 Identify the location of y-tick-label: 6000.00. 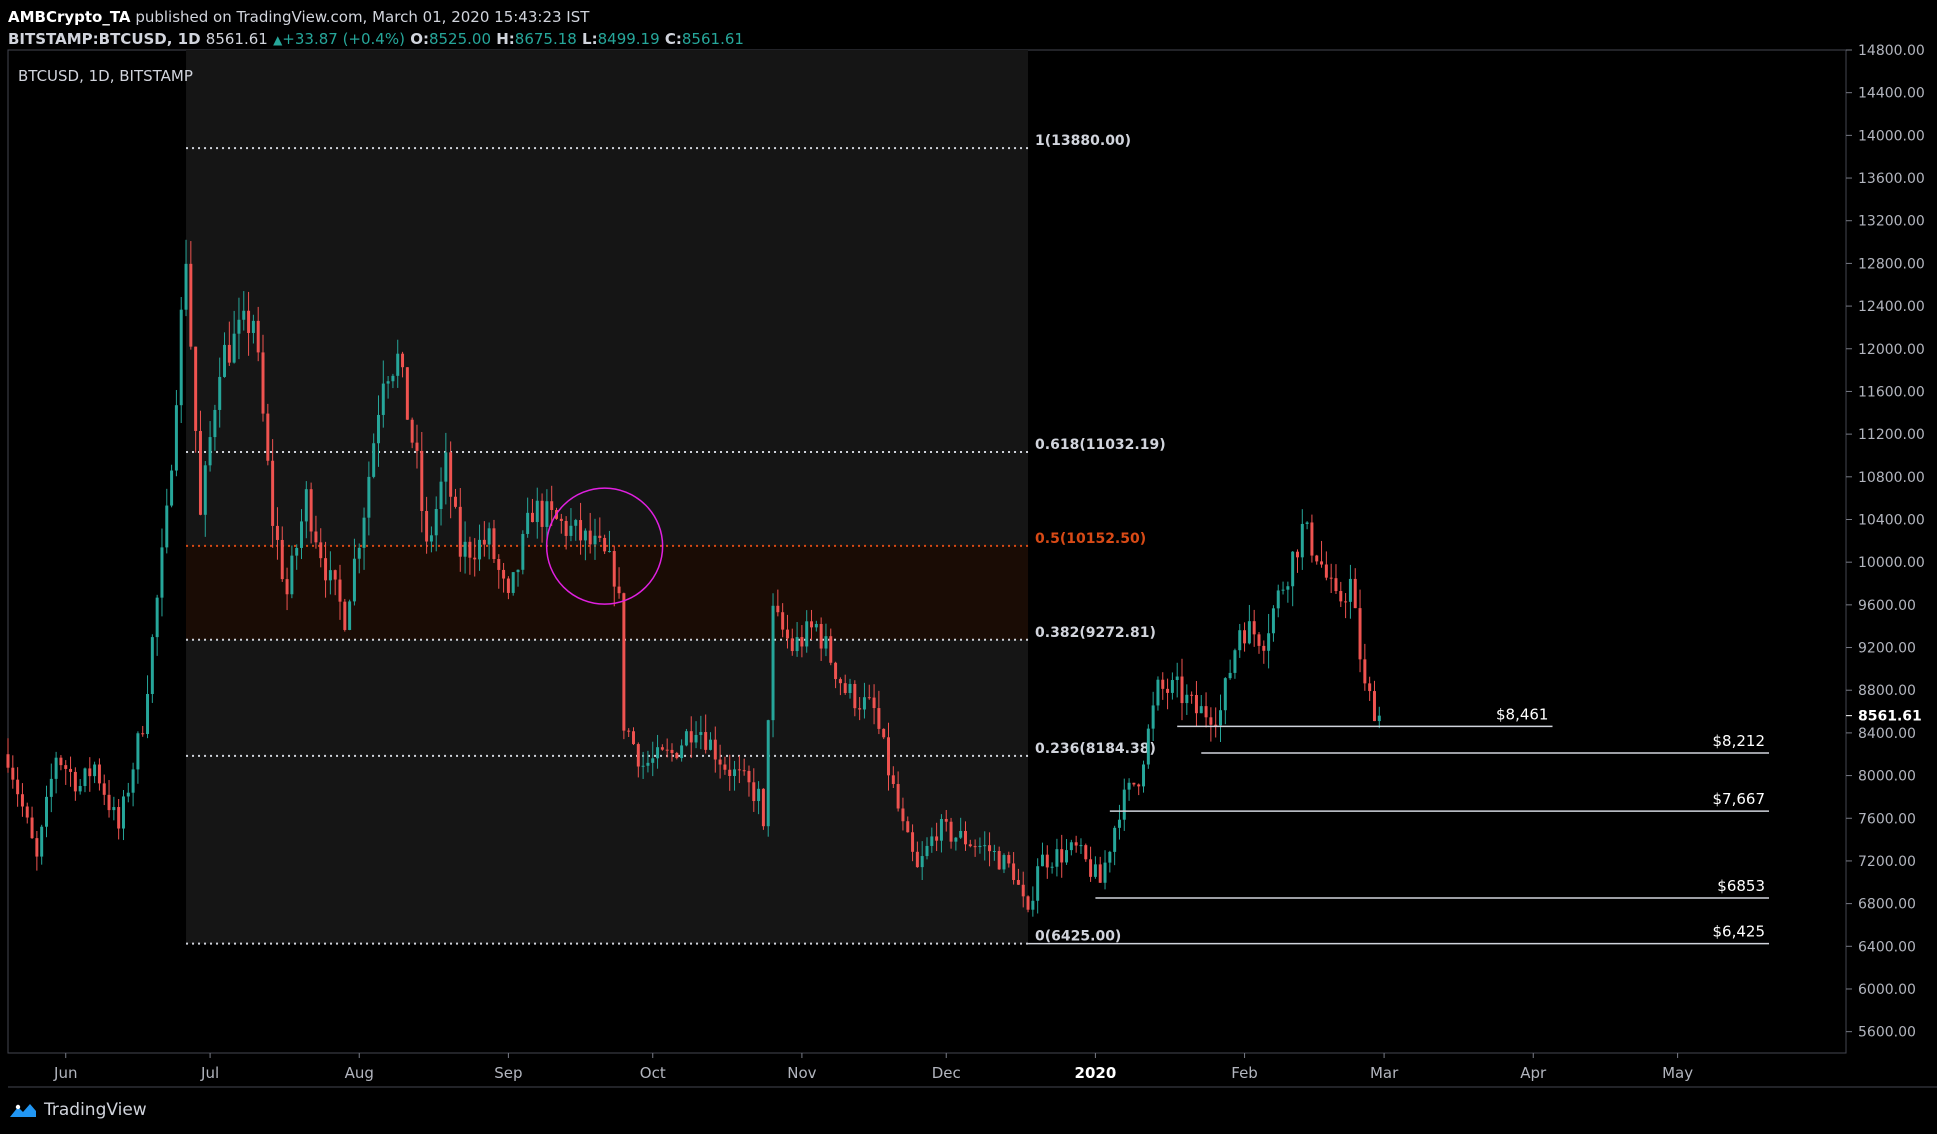
(1887, 990).